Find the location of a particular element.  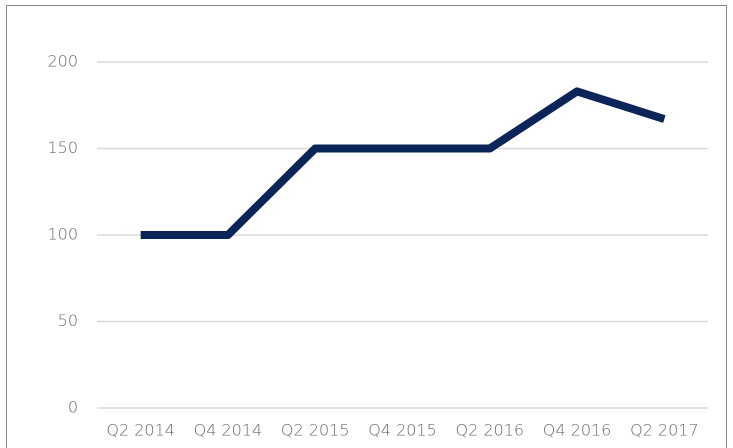

x-tick-label: Q2 2015 is located at coordinates (315, 430).